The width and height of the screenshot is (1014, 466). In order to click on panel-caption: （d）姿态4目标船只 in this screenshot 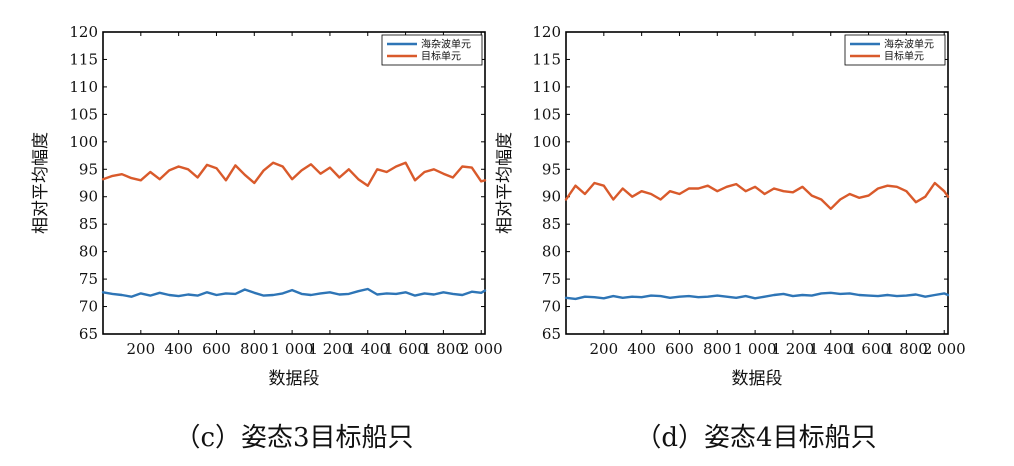, I will do `click(755, 438)`.